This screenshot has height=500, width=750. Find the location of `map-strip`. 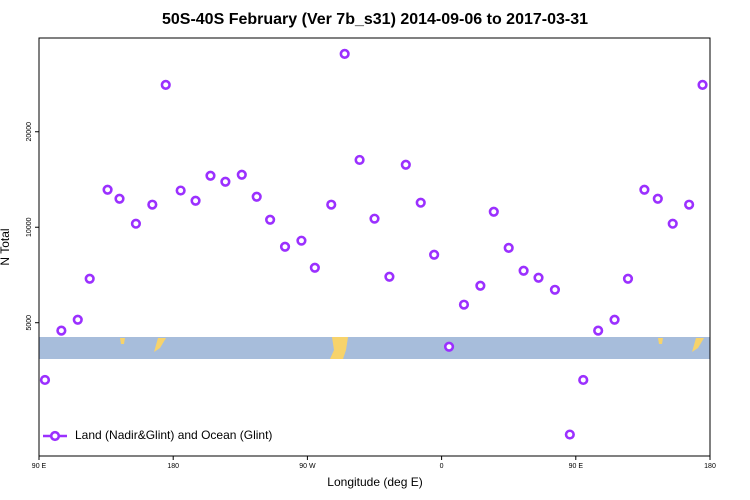

map-strip is located at coordinates (374, 348).